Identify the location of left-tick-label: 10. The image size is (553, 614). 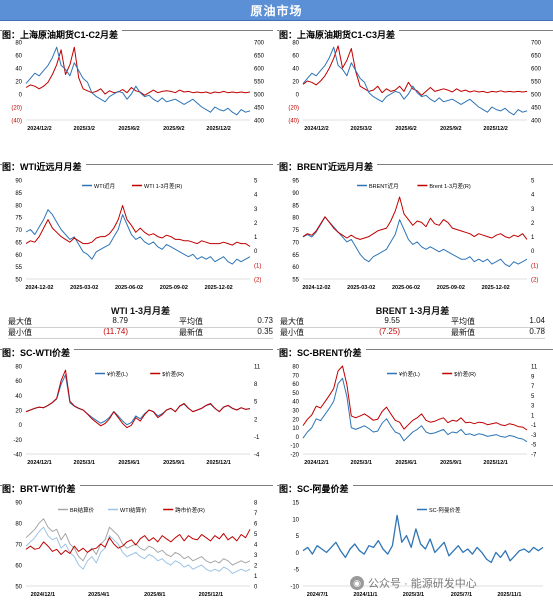
(295, 429).